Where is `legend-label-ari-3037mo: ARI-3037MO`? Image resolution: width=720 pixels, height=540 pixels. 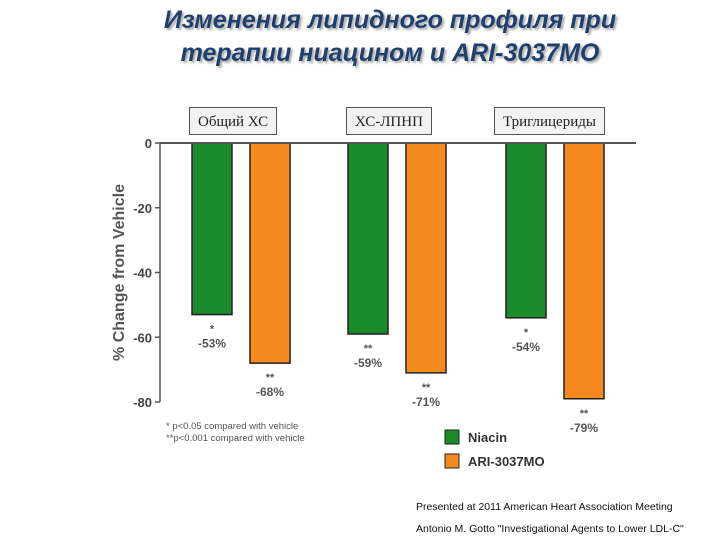
legend-label-ari-3037mo: ARI-3037MO is located at coordinates (506, 461).